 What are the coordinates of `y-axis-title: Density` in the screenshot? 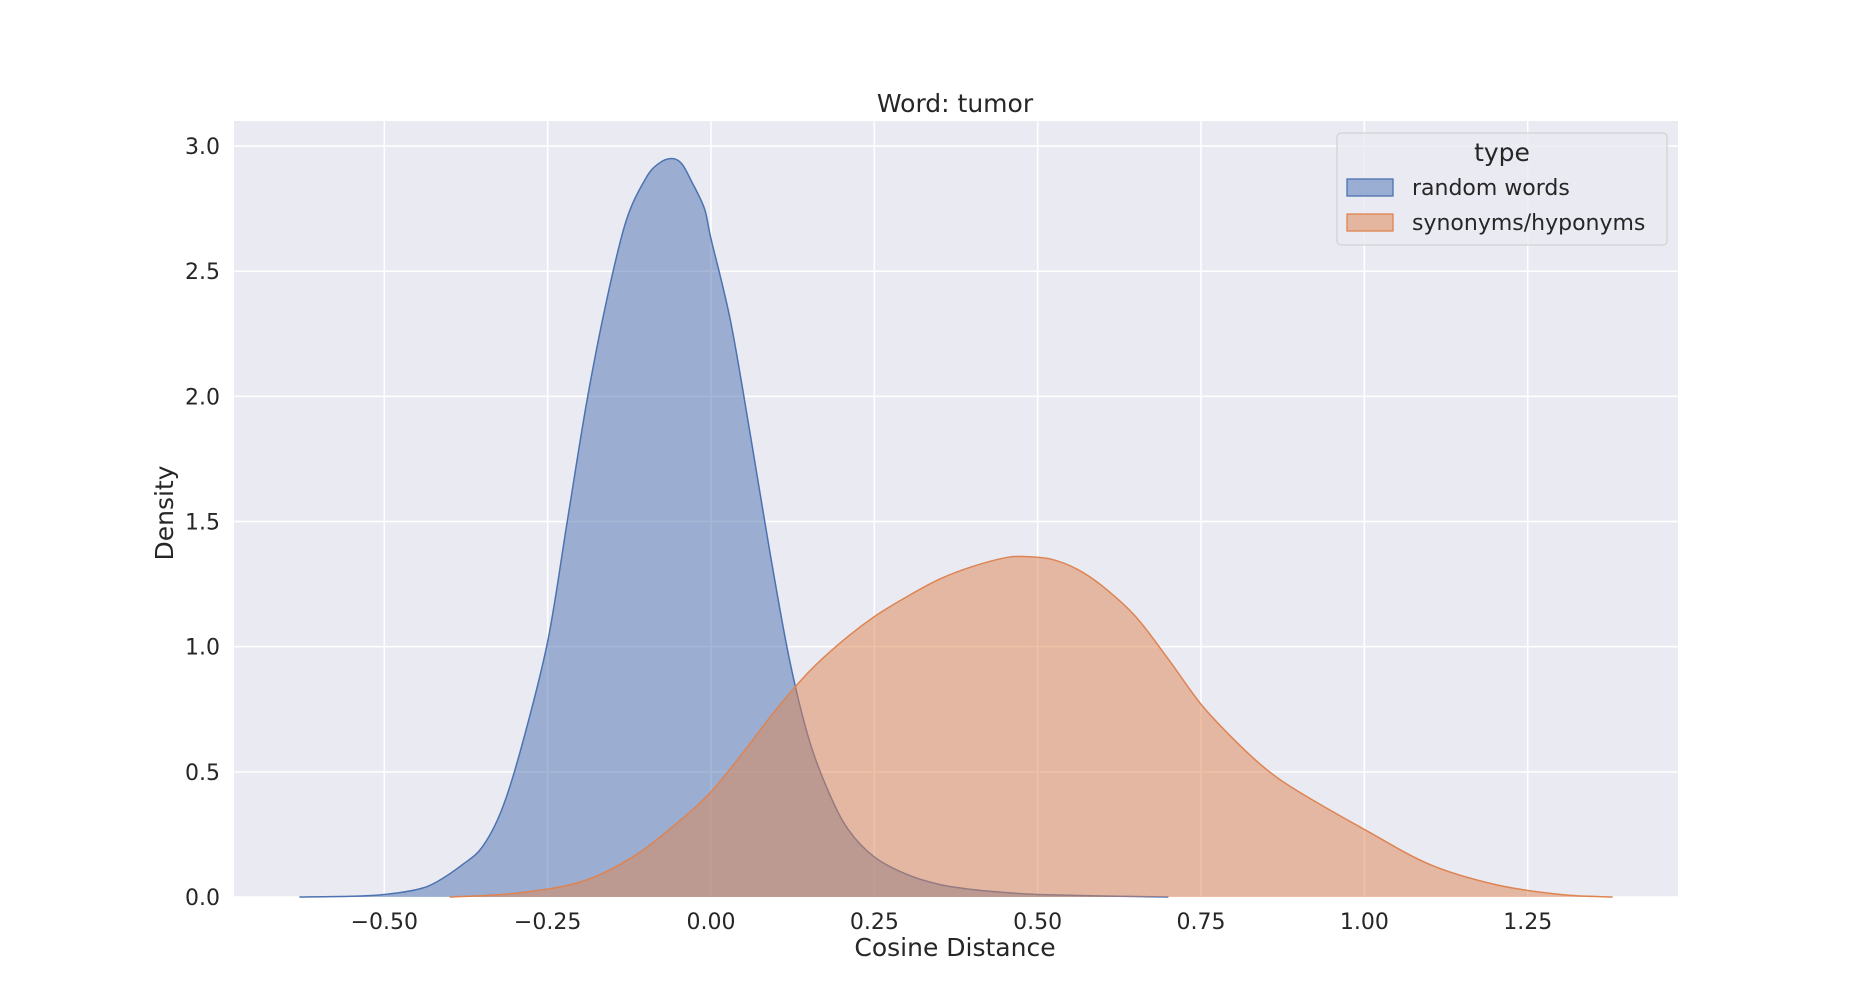 It's located at (164, 512).